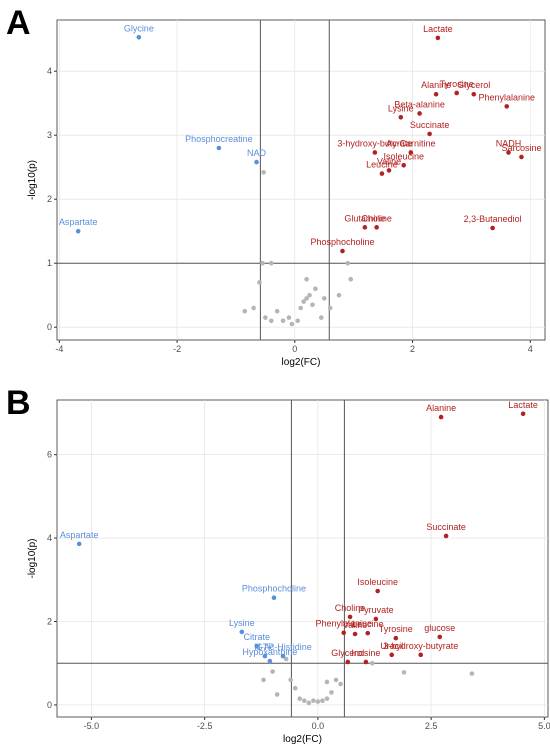 This screenshot has height=750, width=550. What do you see at coordinates (301, 362) in the screenshot?
I see `x-axis-label: log2(FC)` at bounding box center [301, 362].